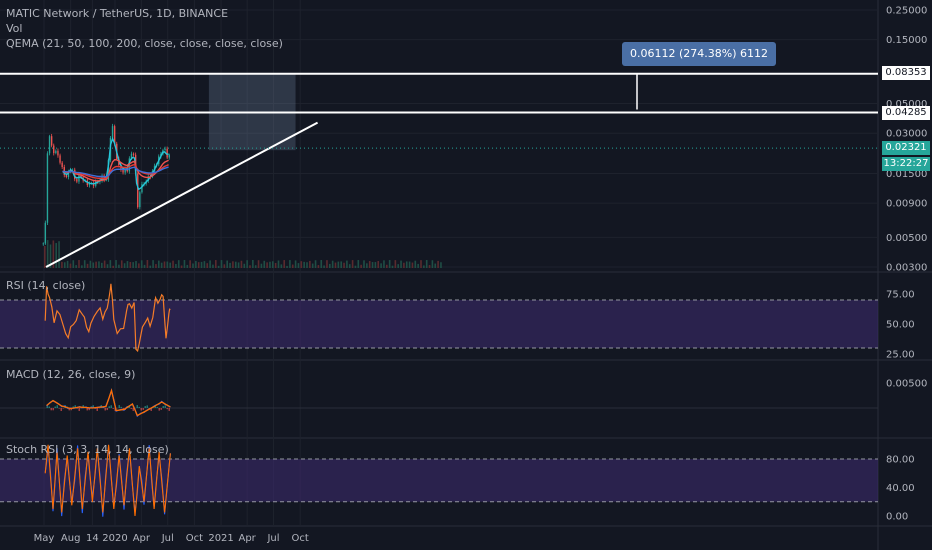 This screenshot has height=550, width=932. What do you see at coordinates (114, 538) in the screenshot?
I see `x-tick-label-3: 2020` at bounding box center [114, 538].